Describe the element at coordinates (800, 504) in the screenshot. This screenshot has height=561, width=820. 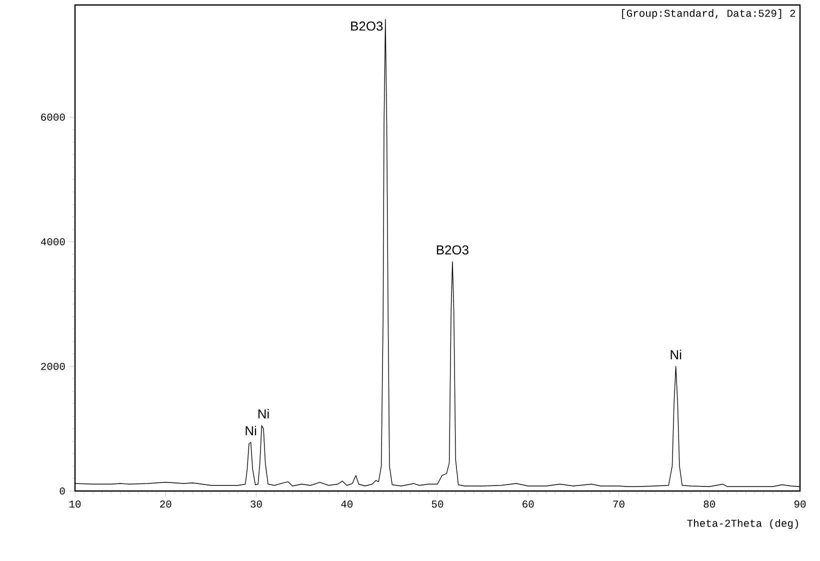
I see `x-tick-label: 90` at that location.